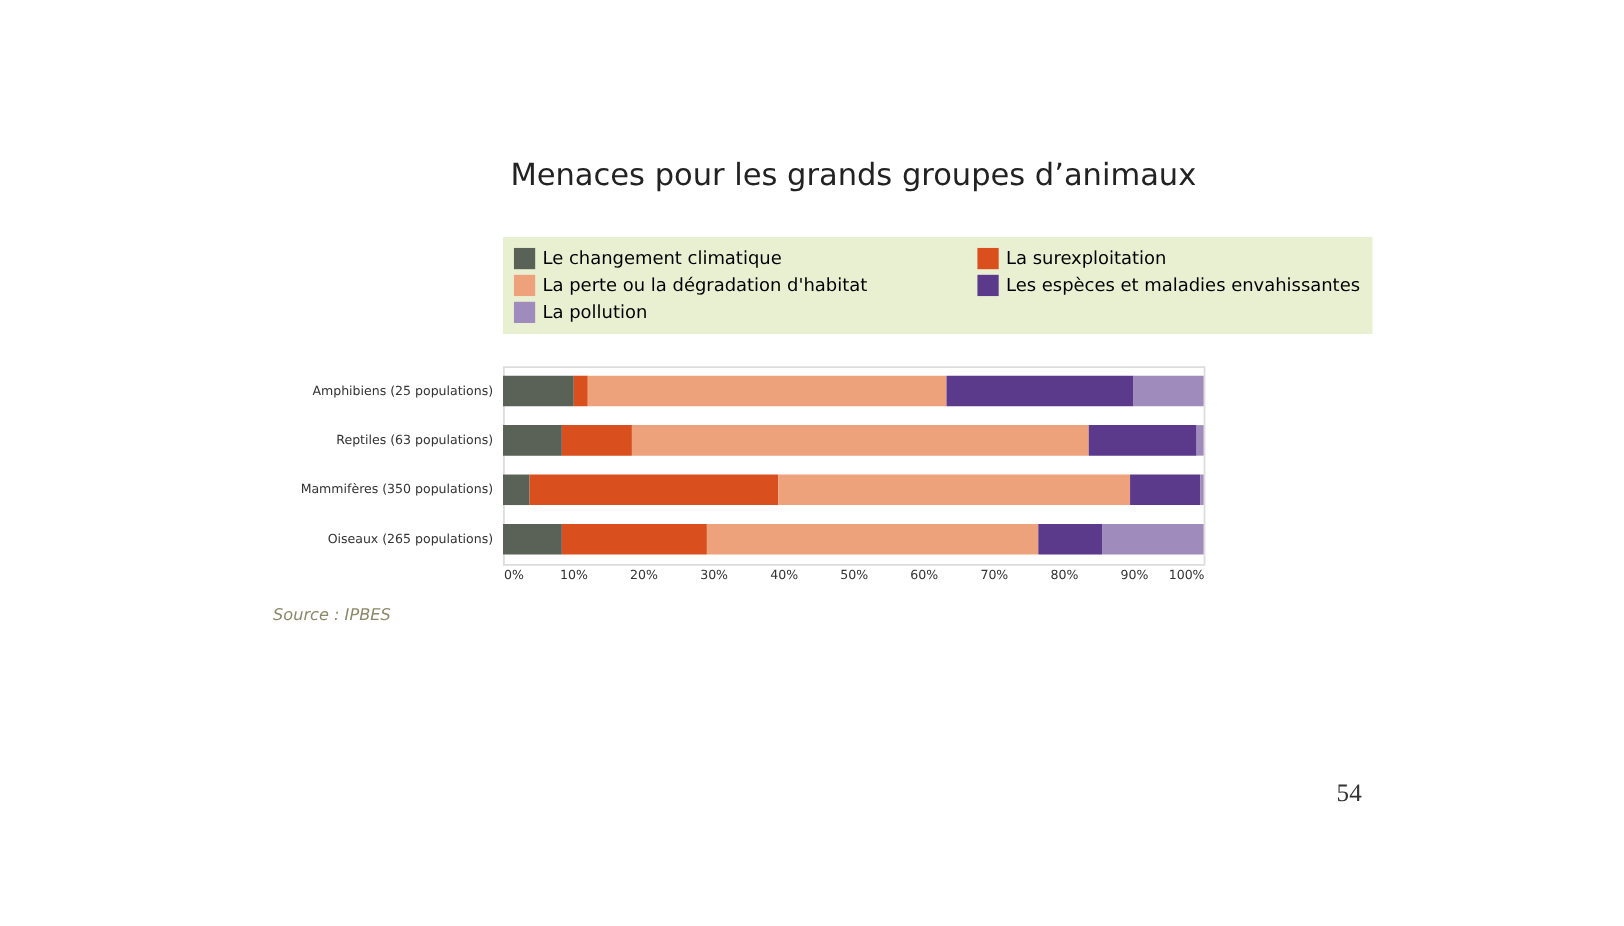 This screenshot has height=926, width=1624. Describe the element at coordinates (853, 174) in the screenshot. I see `chart-title: Menaces pour les grands groupes d’animaux` at that location.